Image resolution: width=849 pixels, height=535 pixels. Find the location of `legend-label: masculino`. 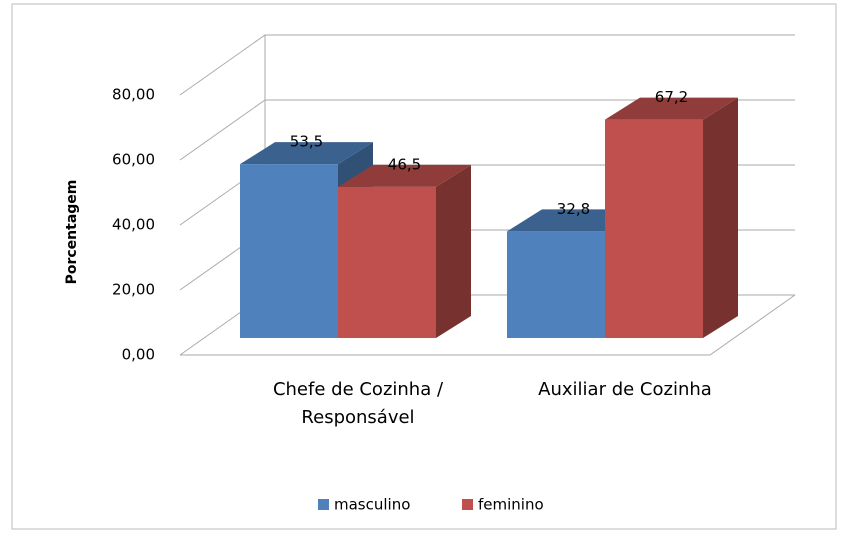

legend-label: masculino is located at coordinates (372, 505).